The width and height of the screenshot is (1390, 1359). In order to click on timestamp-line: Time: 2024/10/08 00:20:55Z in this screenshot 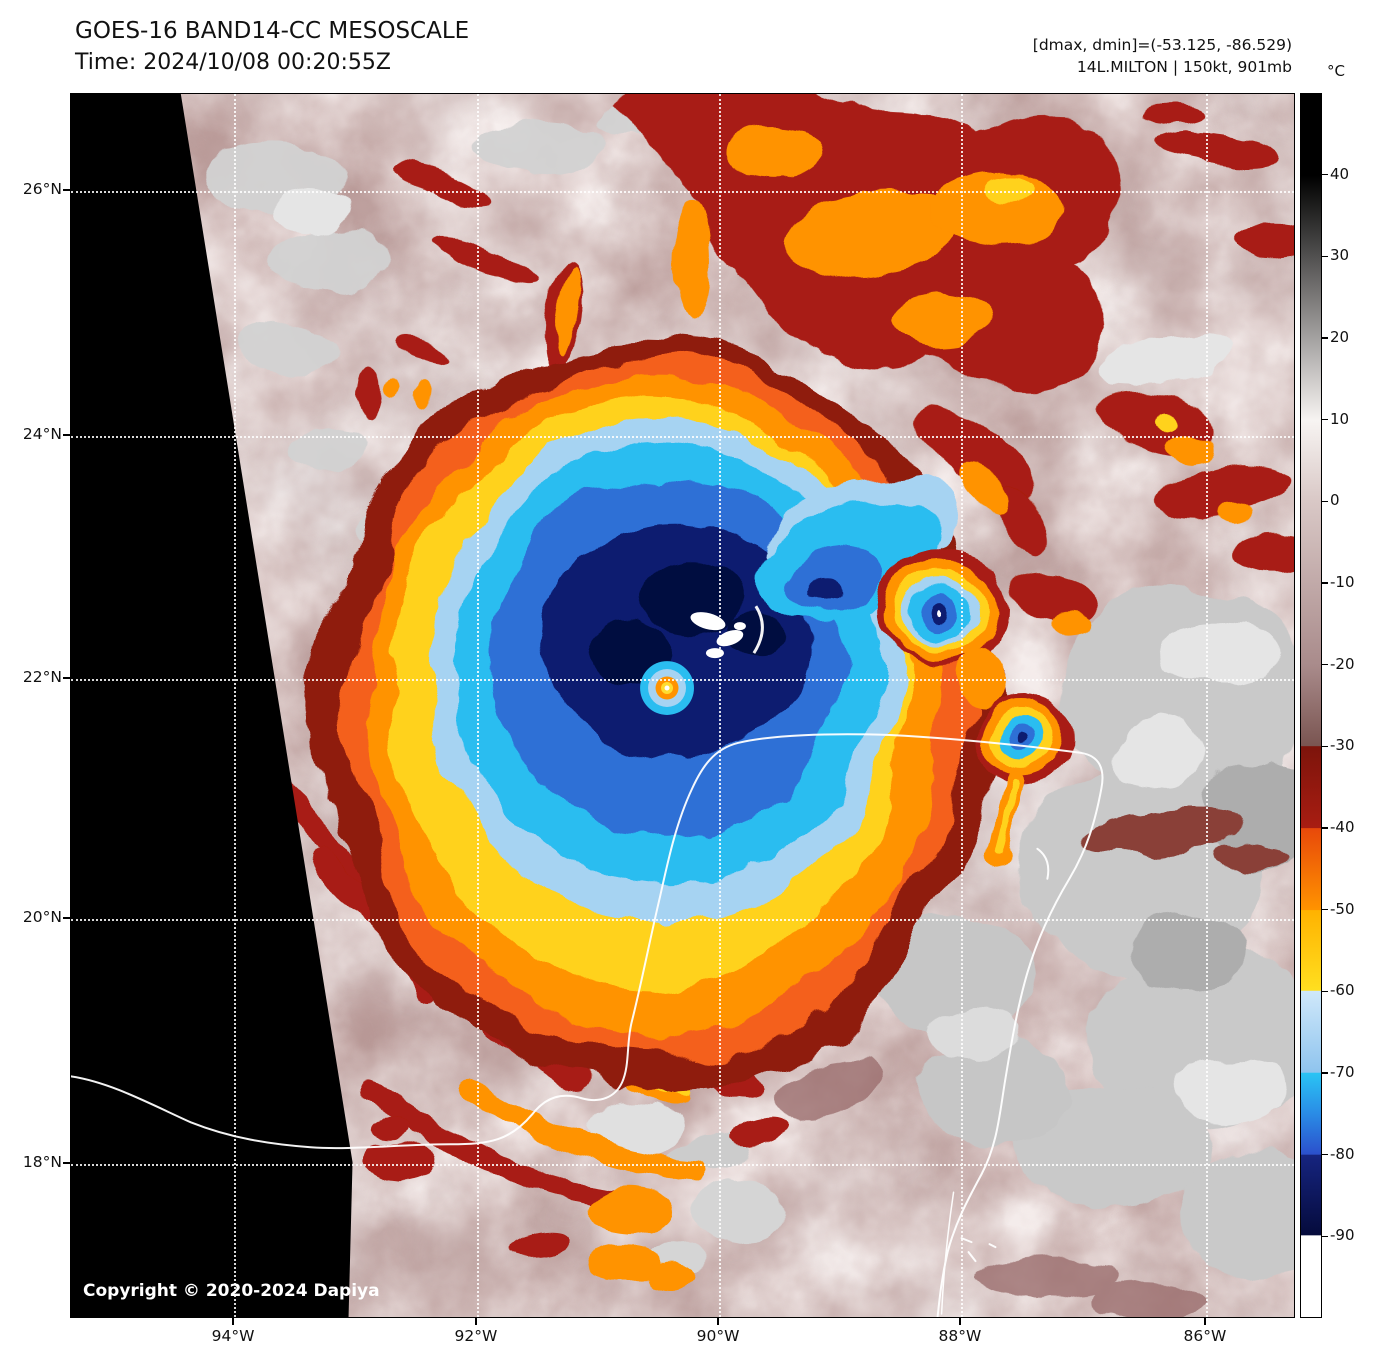, I will do `click(233, 62)`.